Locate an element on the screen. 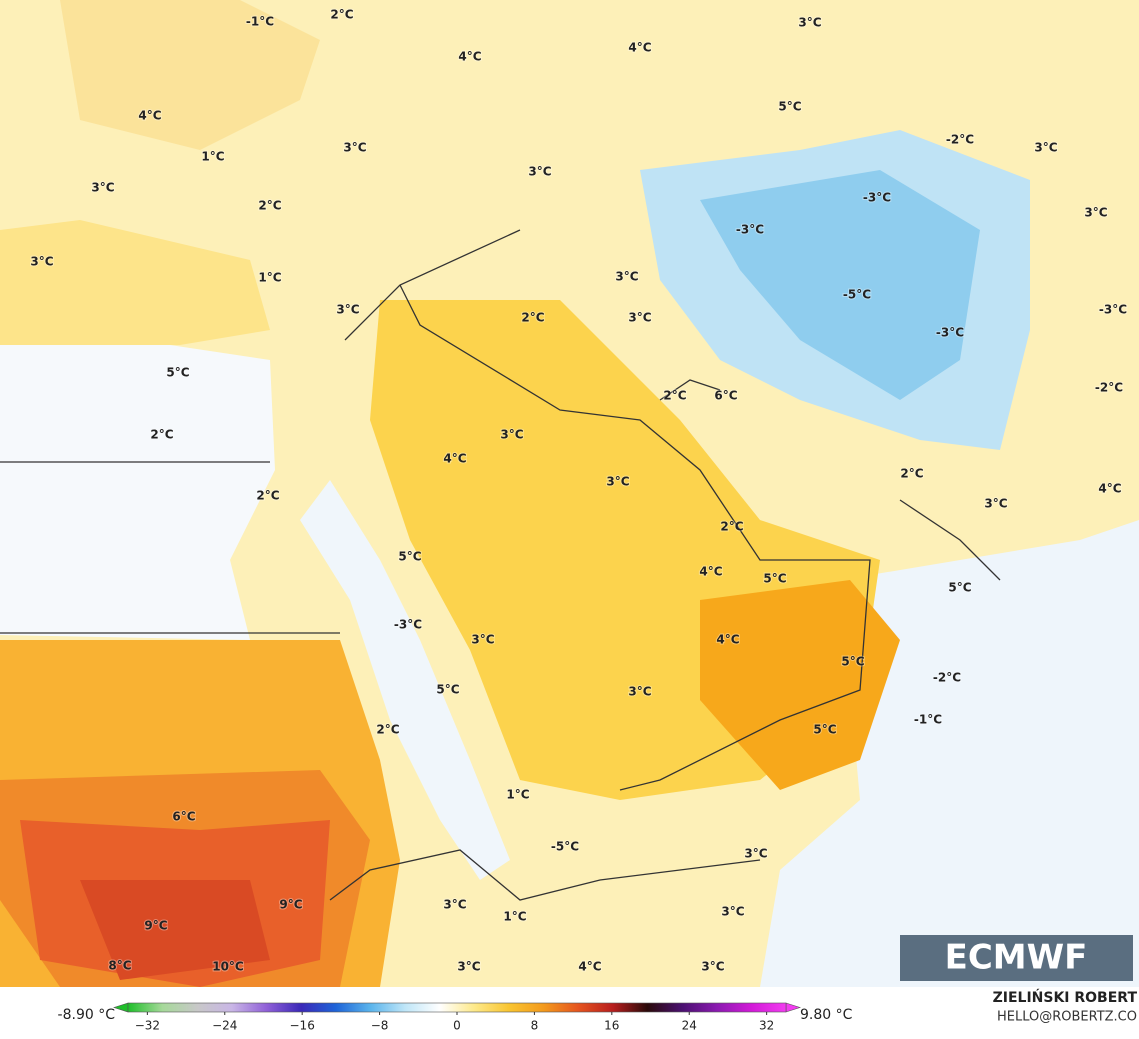 This screenshot has width=1139, height=1039. colorbar-tick-label: 16 is located at coordinates (611, 1026).